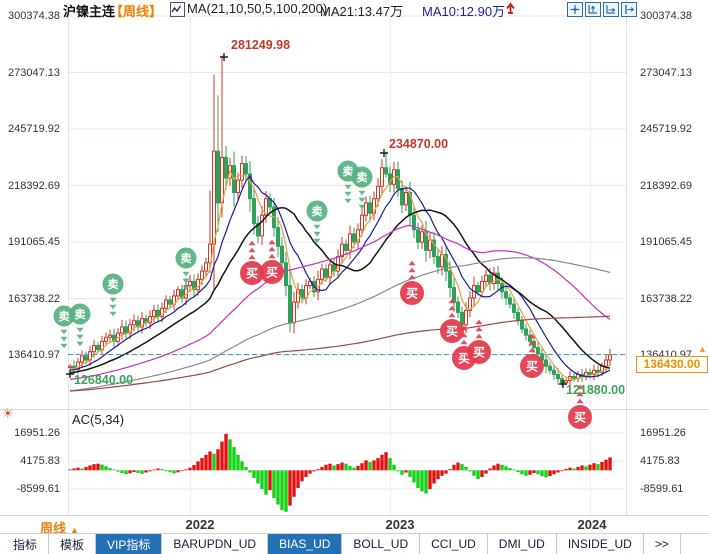  Describe the element at coordinates (89, 11) in the screenshot. I see `symbol-title: 沪镍主连` at that location.